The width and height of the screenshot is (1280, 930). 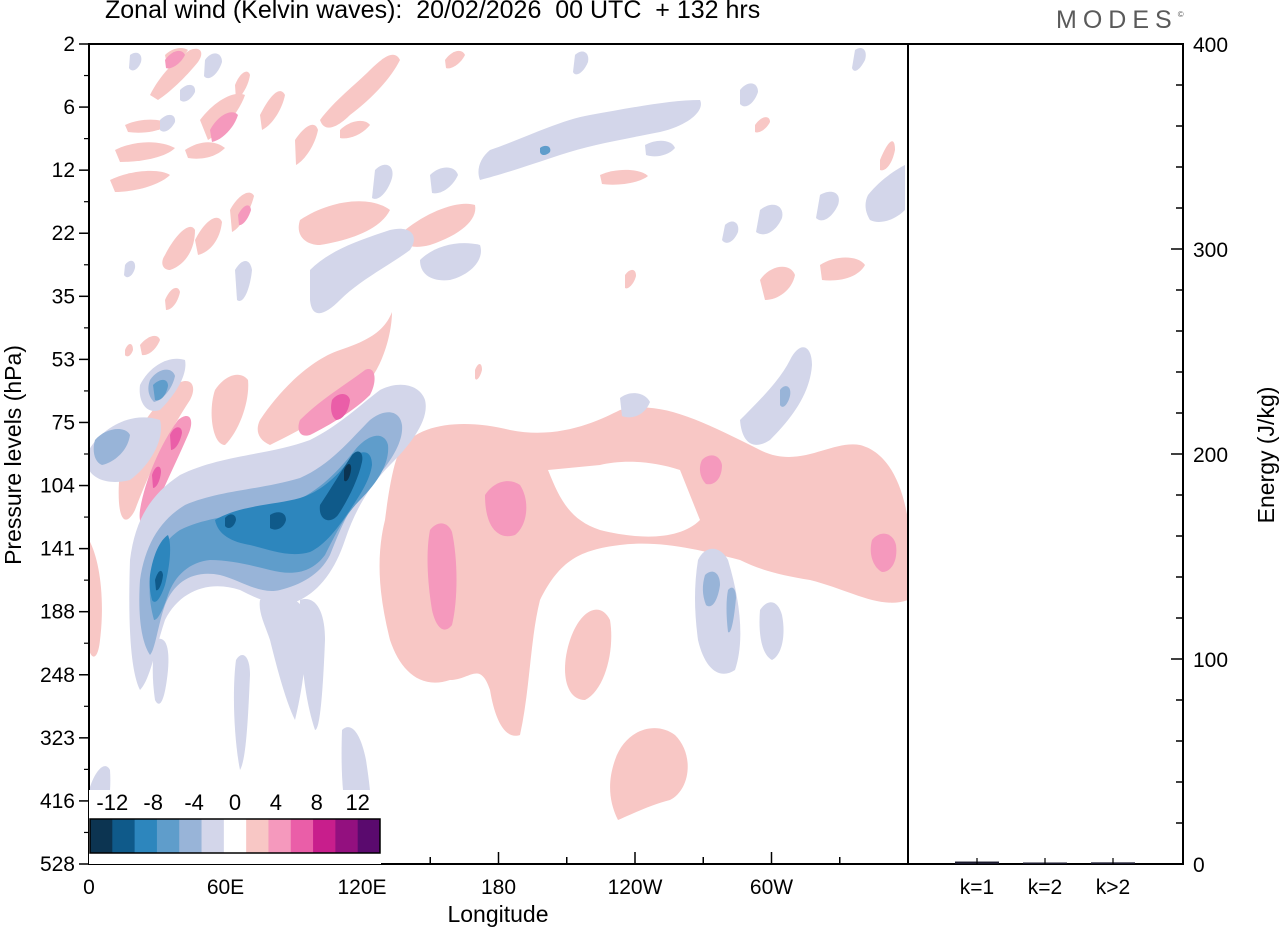 I want to click on energy-tick-label: 300, so click(x=1210, y=250).